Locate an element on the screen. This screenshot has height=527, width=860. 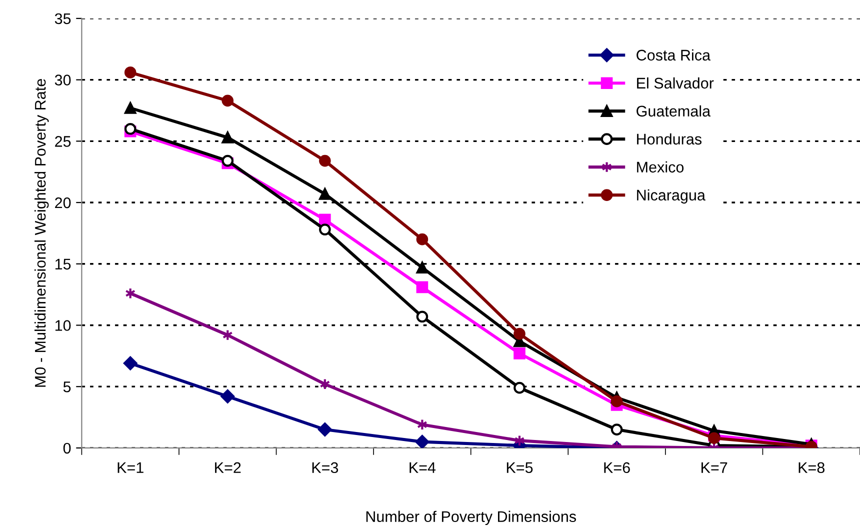
legend-label: Costa Rica is located at coordinates (673, 55).